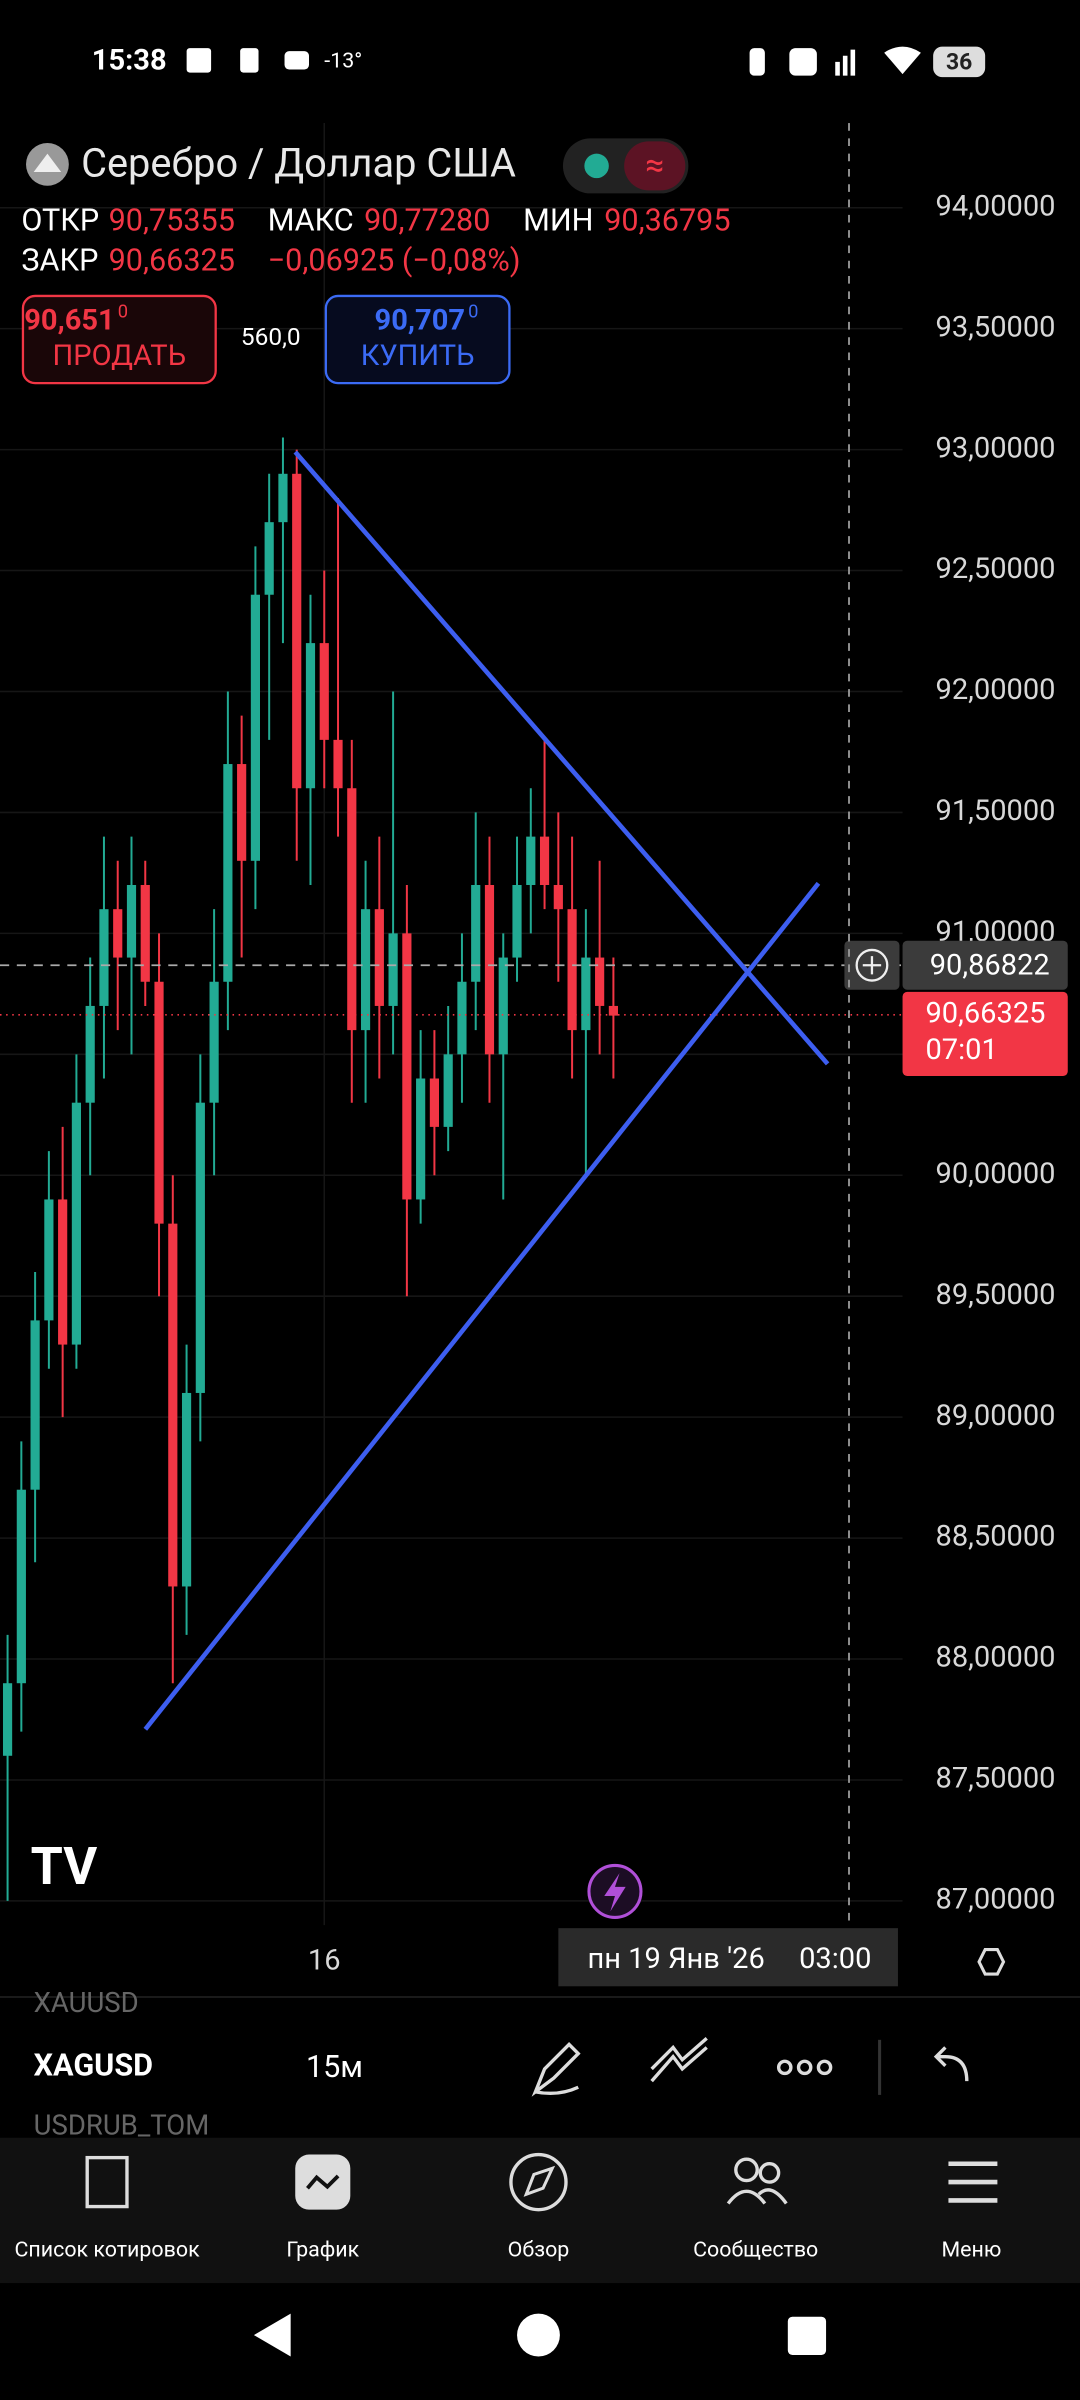 The width and height of the screenshot is (1080, 2400). What do you see at coordinates (538, 2335) in the screenshot?
I see `home-button` at bounding box center [538, 2335].